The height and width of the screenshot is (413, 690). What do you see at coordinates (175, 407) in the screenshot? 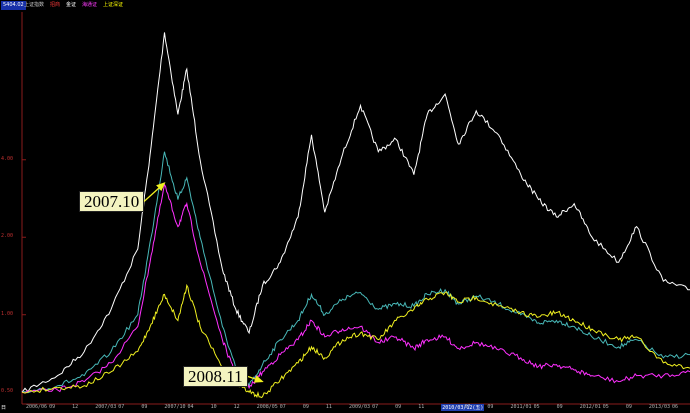
I see `x-tick-label: 2007/10` at bounding box center [175, 407].